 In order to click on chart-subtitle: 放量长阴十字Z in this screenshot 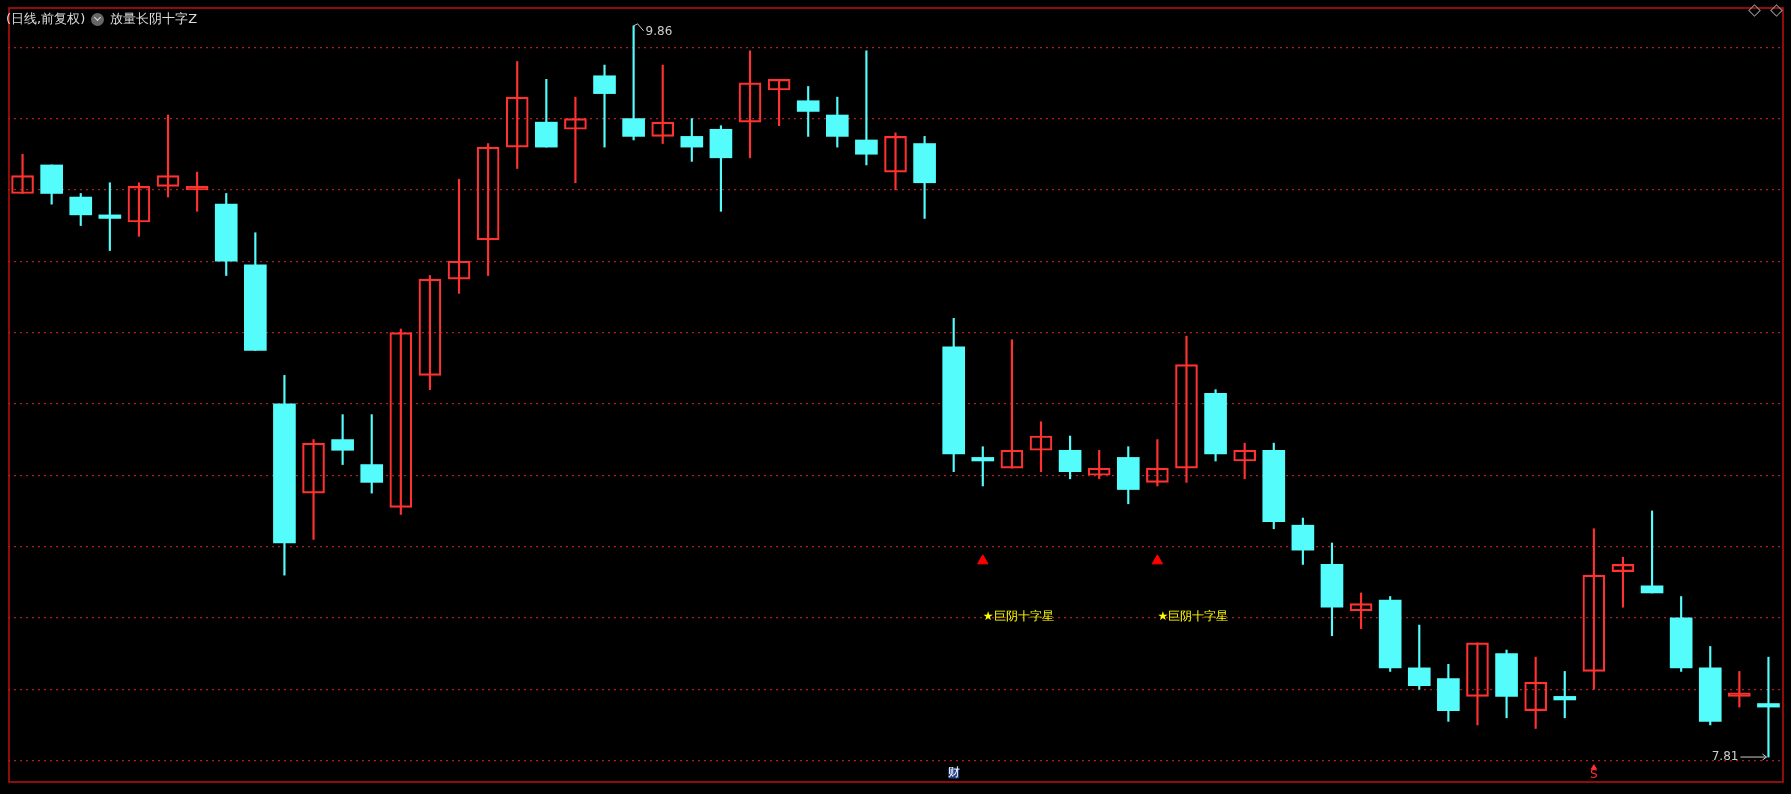, I will do `click(154, 19)`.